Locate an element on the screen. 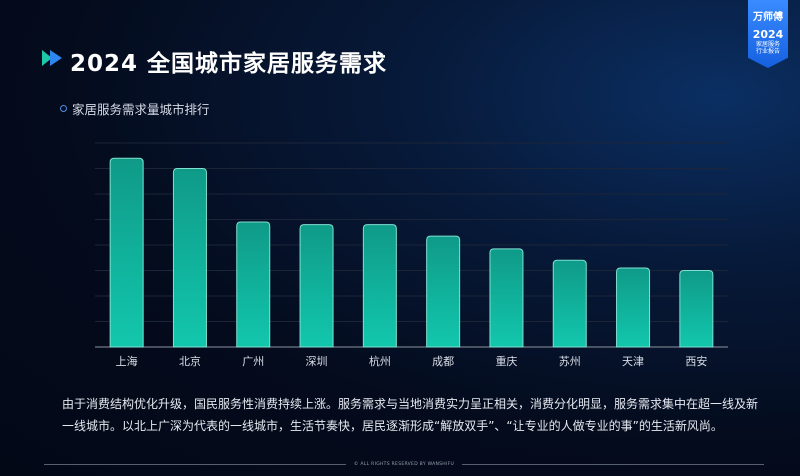 The image size is (800, 476). x-tick-label: 天津 is located at coordinates (633, 361).